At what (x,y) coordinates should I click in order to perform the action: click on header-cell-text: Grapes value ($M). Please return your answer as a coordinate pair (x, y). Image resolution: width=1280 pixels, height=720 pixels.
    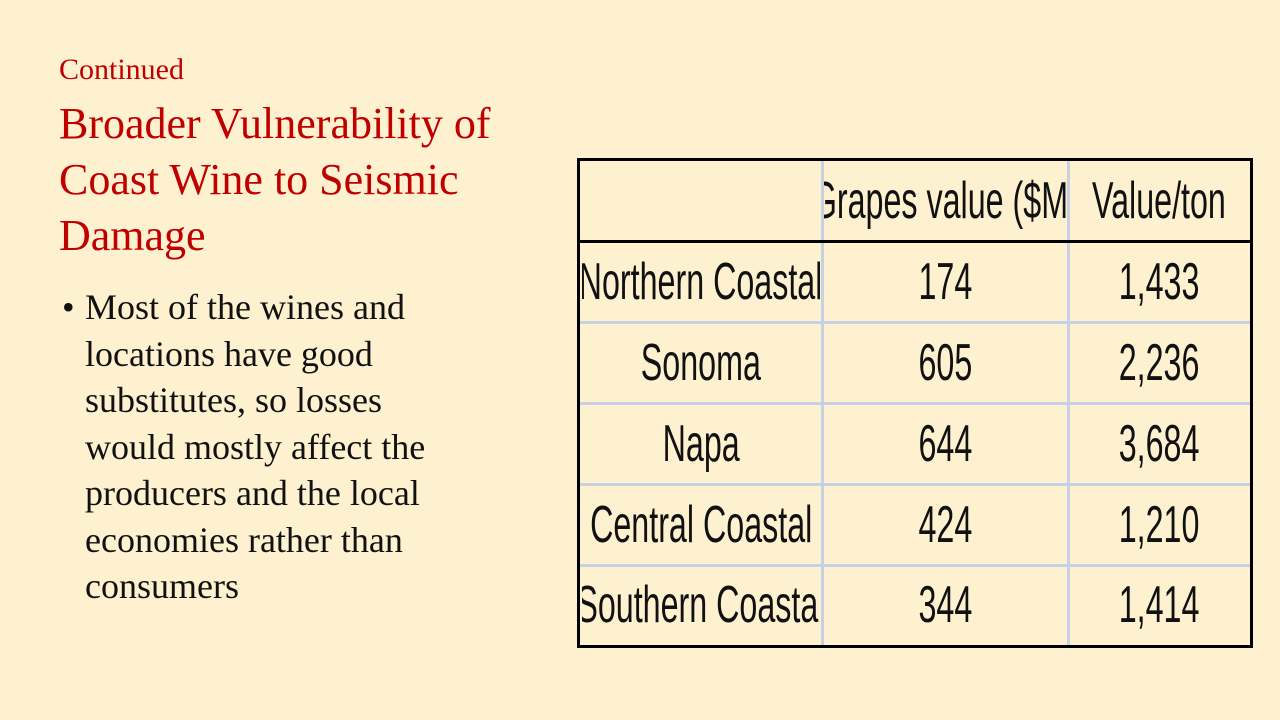
    Looking at the image, I should click on (945, 201).